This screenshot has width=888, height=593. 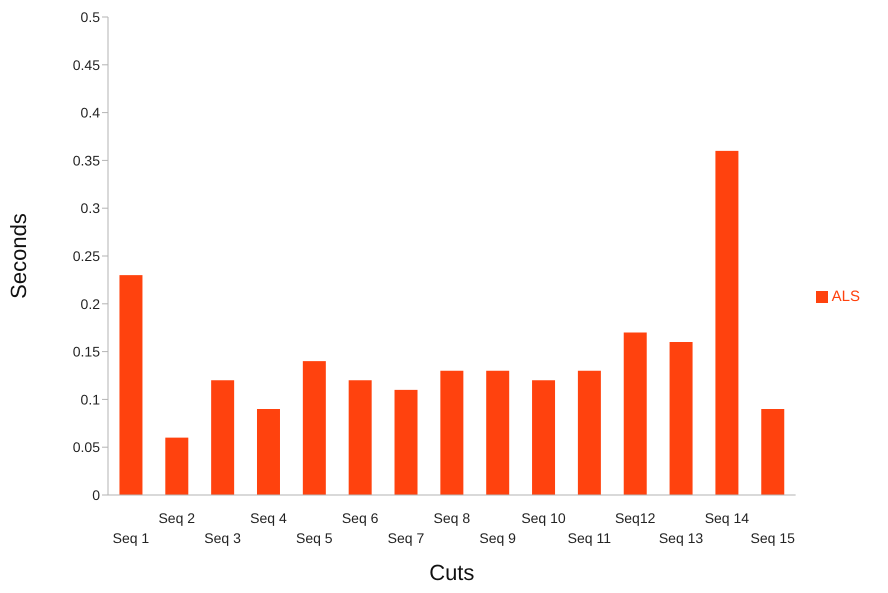 I want to click on x-tick-label: Seq 7, so click(x=406, y=538).